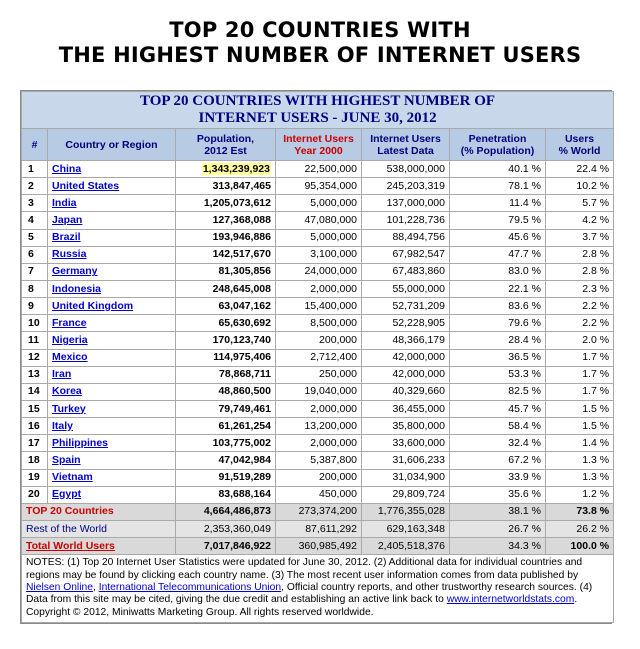 The height and width of the screenshot is (649, 640). I want to click on country-link: Vietnam, so click(72, 477).